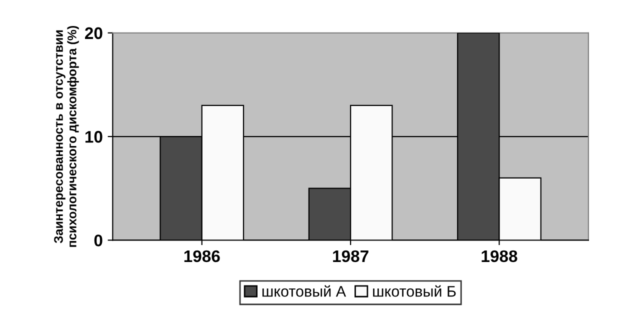  I want to click on y-tick-label: 0, so click(98, 240).